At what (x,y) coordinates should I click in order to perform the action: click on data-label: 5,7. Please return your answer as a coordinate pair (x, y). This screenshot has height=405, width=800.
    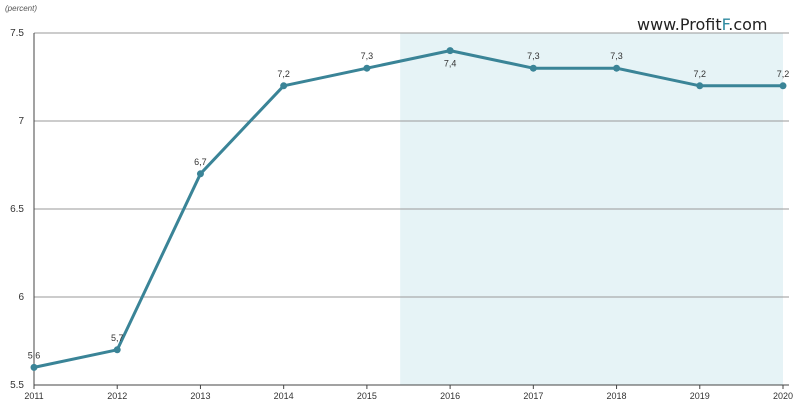
    Looking at the image, I should click on (117, 338).